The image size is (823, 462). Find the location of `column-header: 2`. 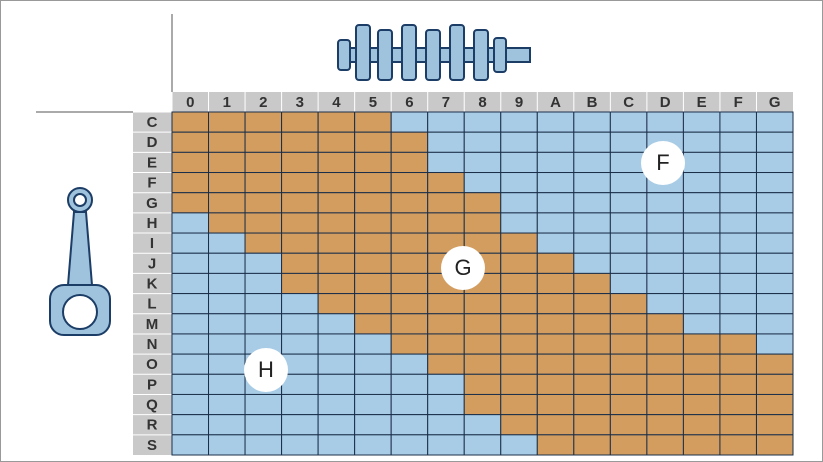

column-header: 2 is located at coordinates (263, 102).